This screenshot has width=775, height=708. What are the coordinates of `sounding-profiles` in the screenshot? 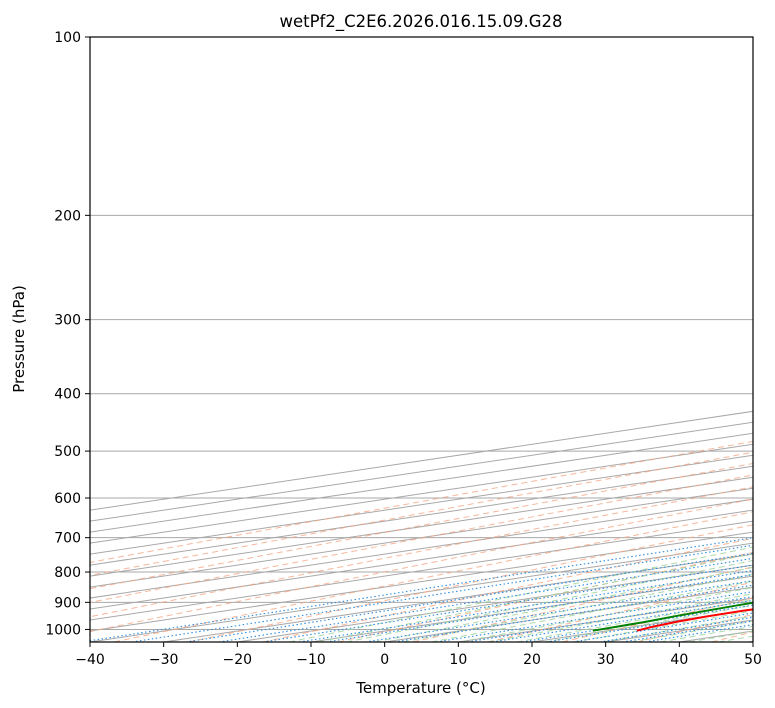 It's located at (672, 616).